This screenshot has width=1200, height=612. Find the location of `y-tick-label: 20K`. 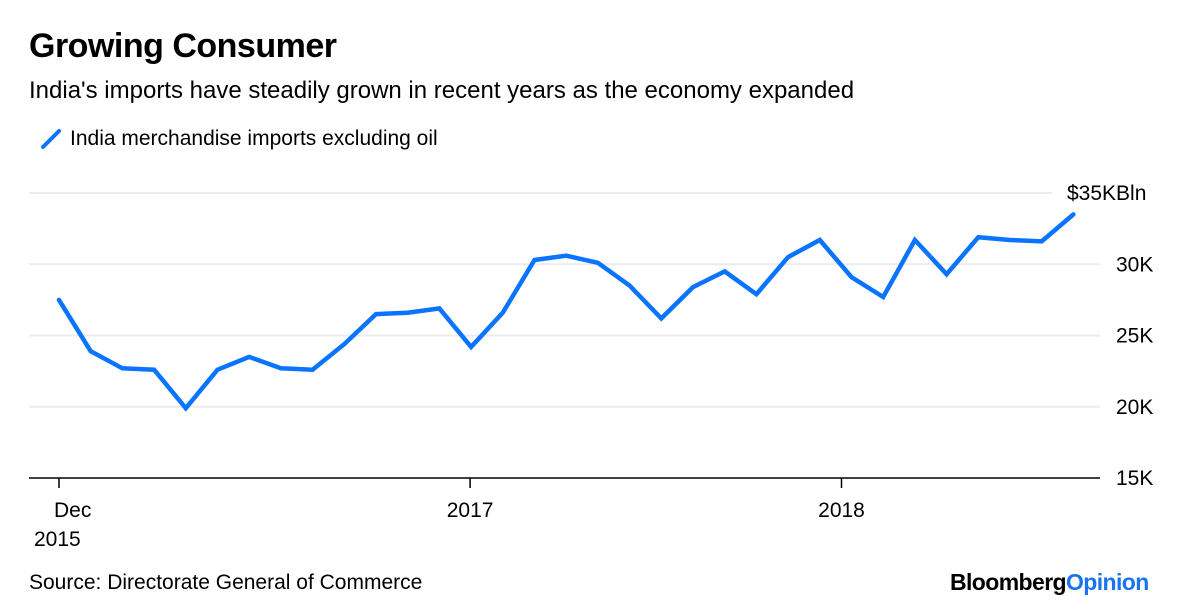

y-tick-label: 20K is located at coordinates (1134, 407).